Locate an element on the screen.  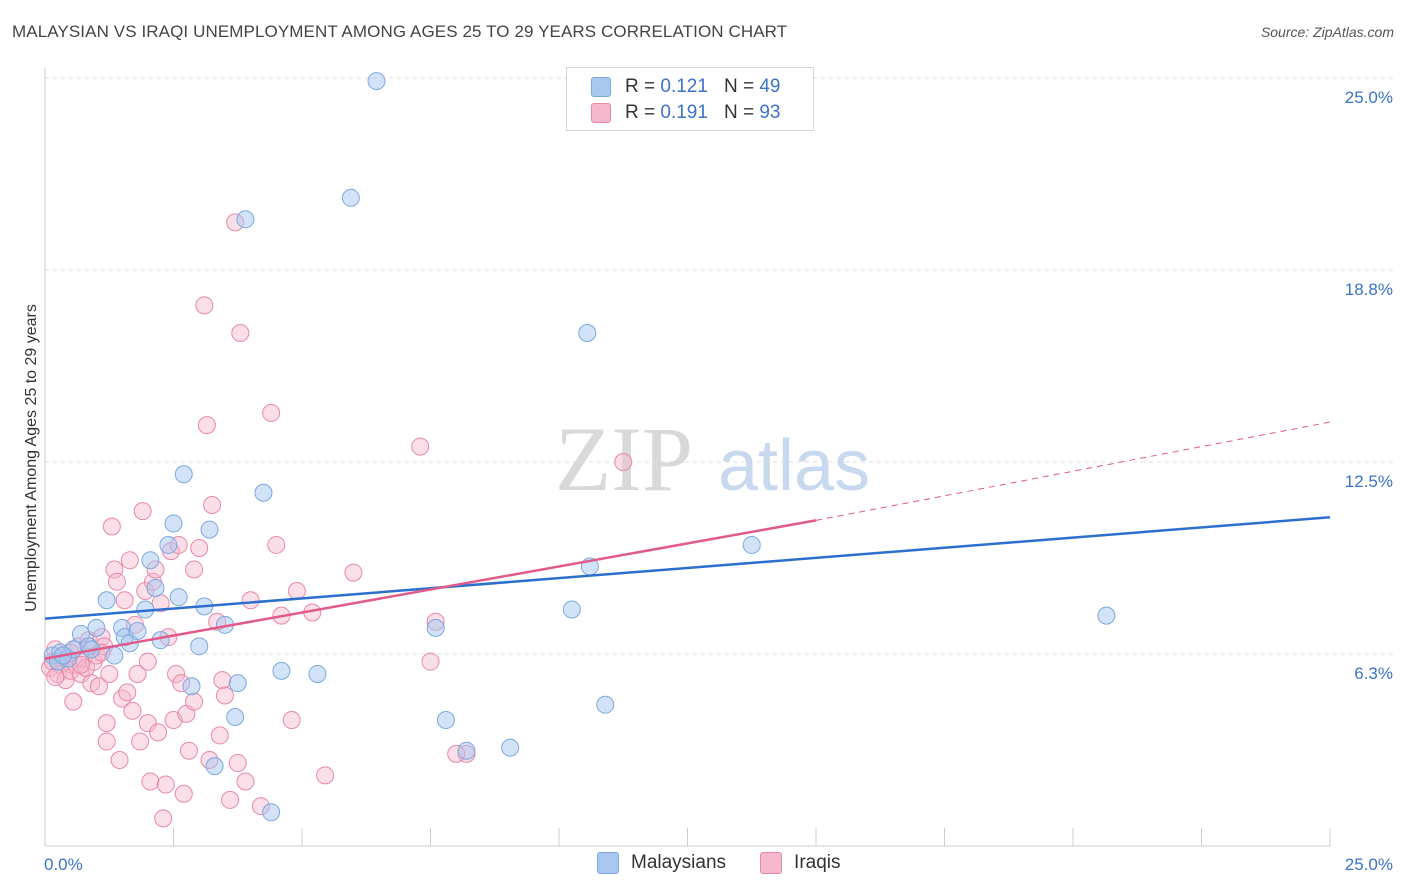
trend-line-iraqis-extension is located at coordinates (1073, 471).